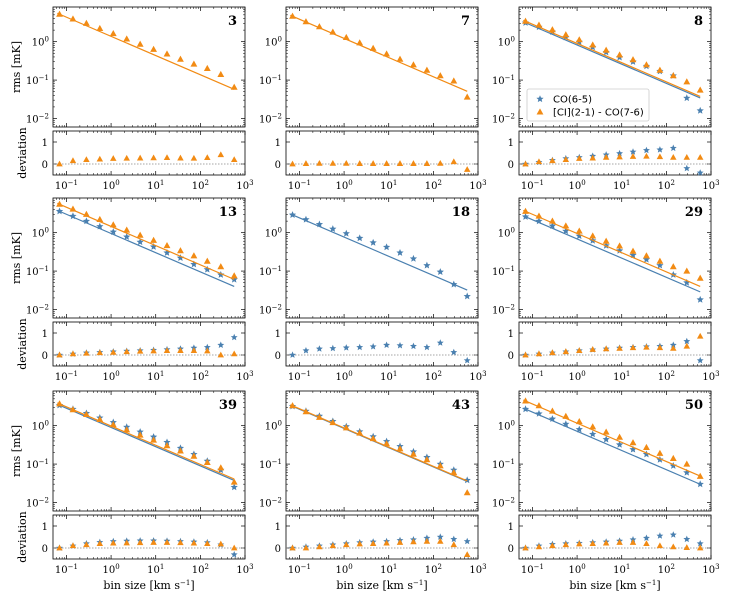  I want to click on deviation-axes-frame, so click(149, 537).